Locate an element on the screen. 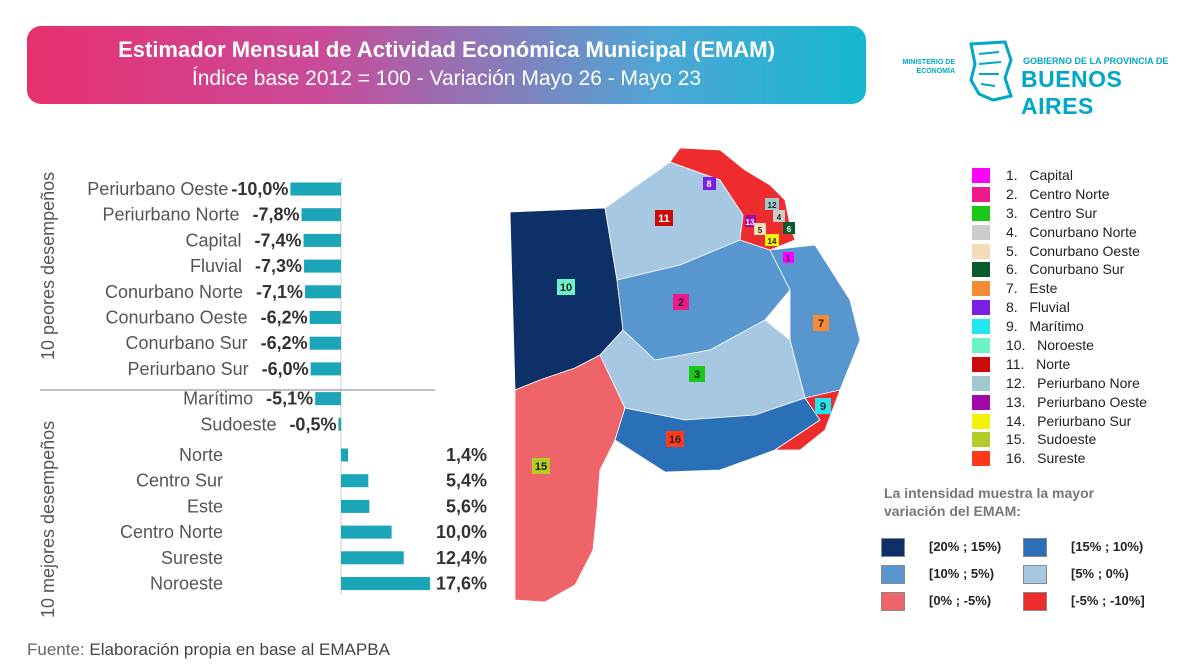  value-label: 1,4% is located at coordinates (466, 455).